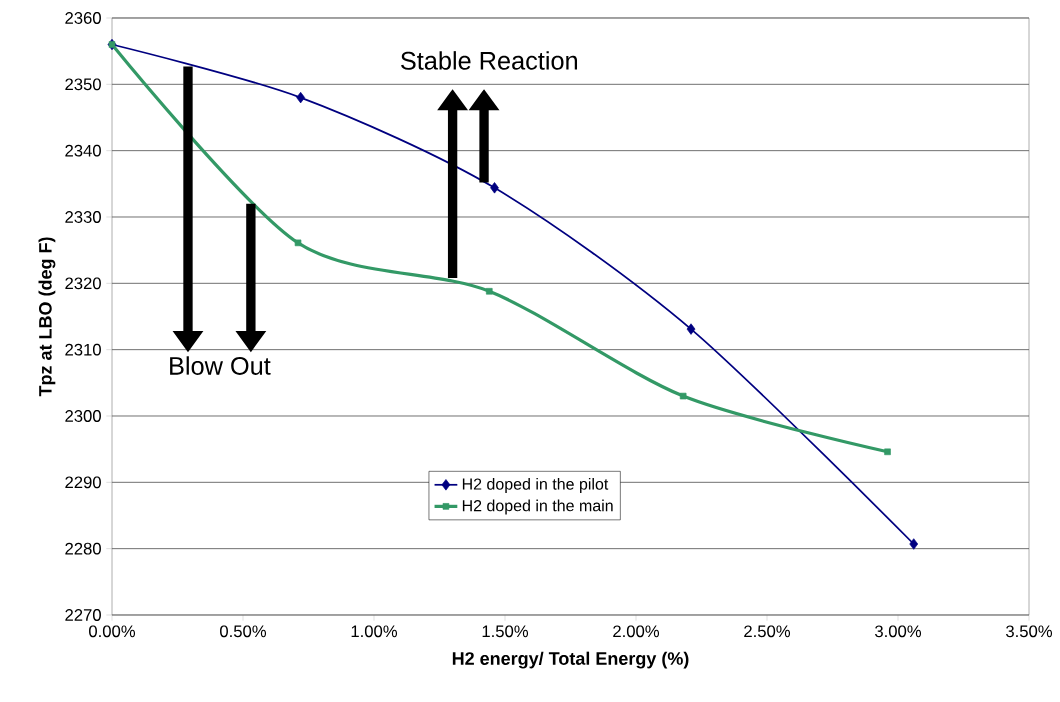 This screenshot has width=1060, height=702. I want to click on x-tick-label: 3.00%, so click(898, 631).